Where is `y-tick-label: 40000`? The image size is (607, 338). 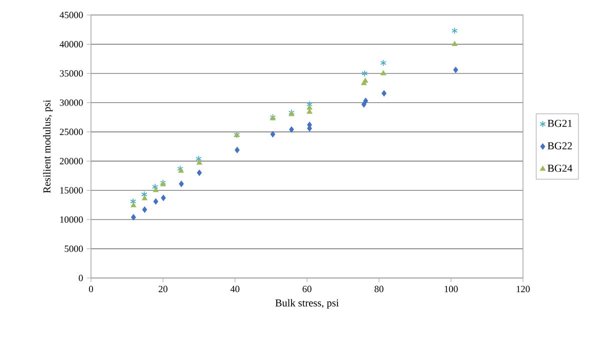 y-tick-label: 40000 is located at coordinates (71, 44).